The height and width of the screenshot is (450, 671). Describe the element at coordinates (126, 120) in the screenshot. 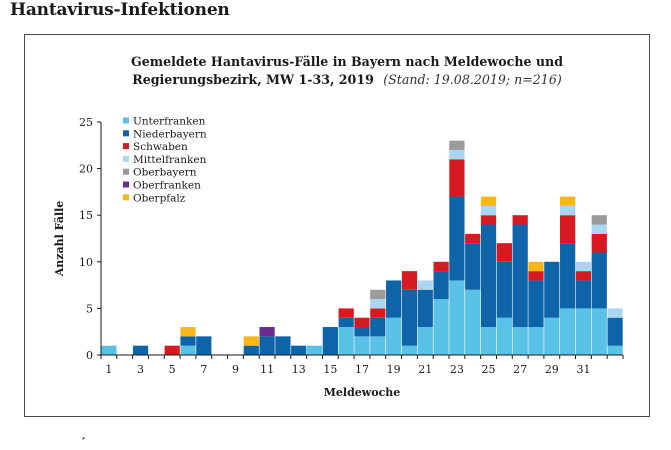

I see `legend-swatch-unterfranken` at that location.